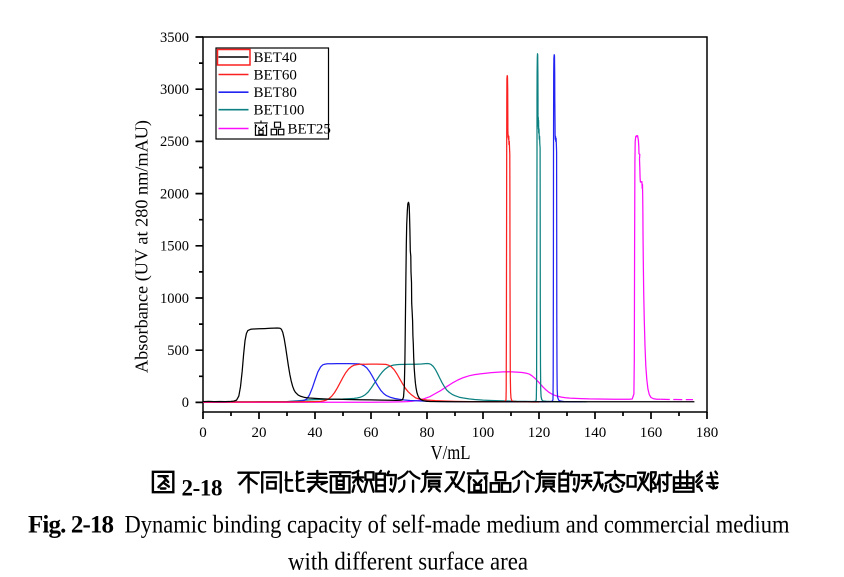  Describe the element at coordinates (483, 433) in the screenshot. I see `svg-text: 100` at that location.